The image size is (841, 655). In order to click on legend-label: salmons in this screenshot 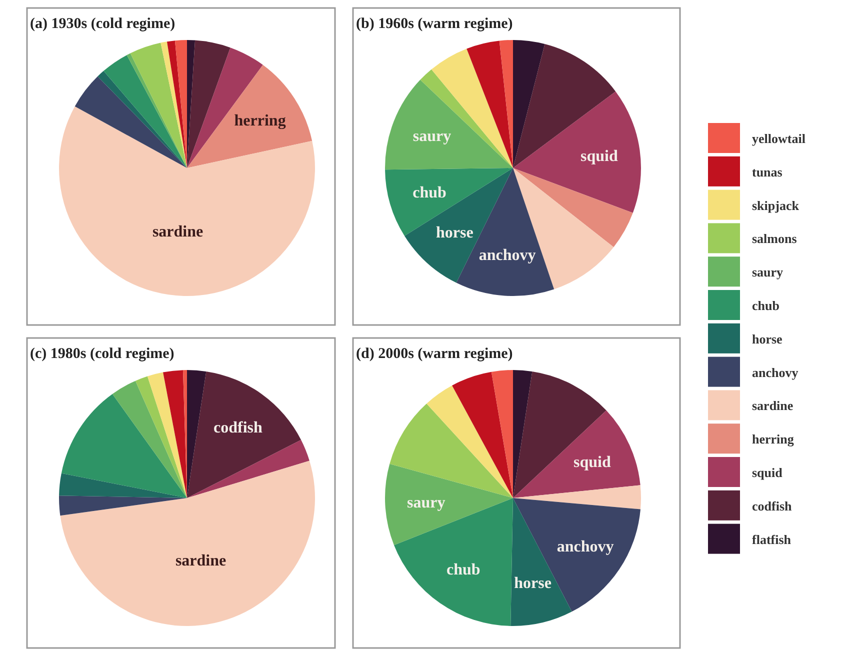, I will do `click(774, 238)`.